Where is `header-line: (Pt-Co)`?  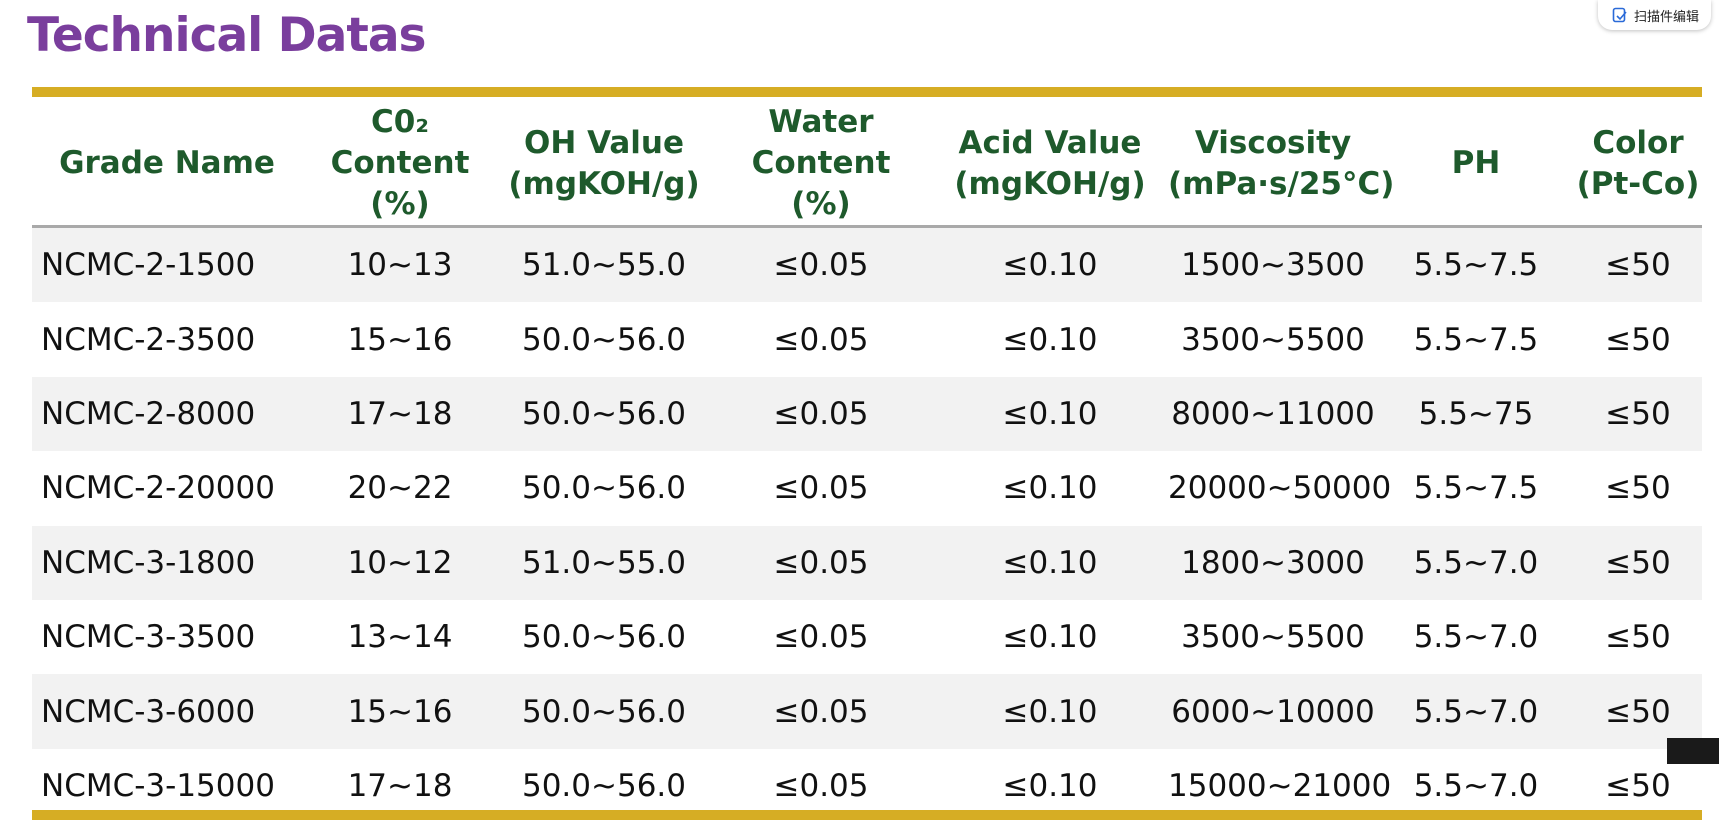
header-line: (Pt-Co) is located at coordinates (1638, 183).